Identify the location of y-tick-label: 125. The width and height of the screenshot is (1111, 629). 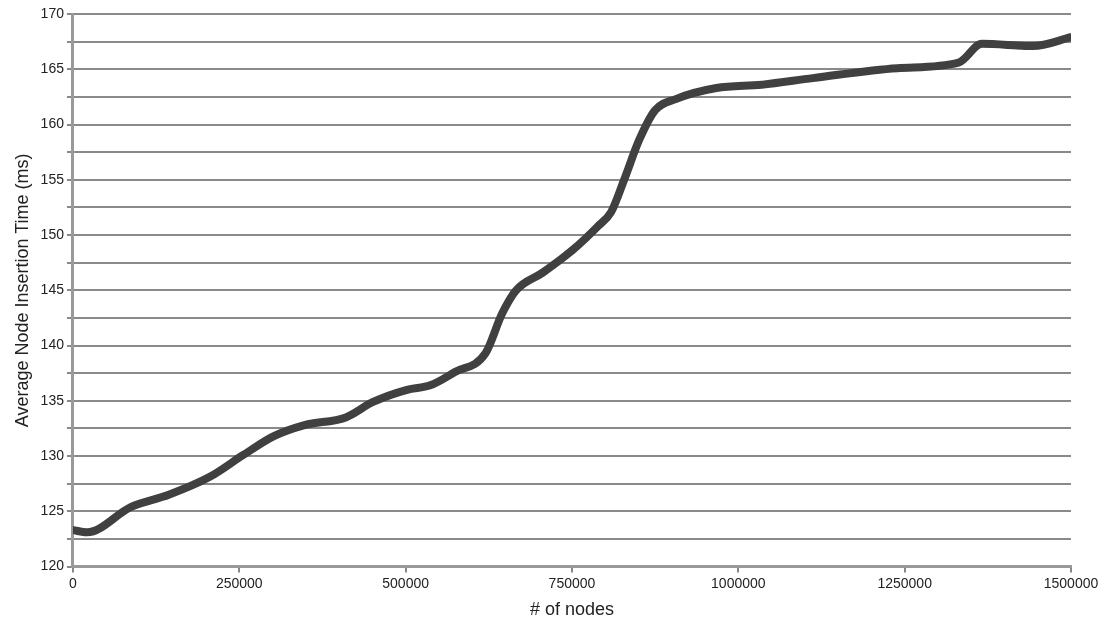
(52, 510).